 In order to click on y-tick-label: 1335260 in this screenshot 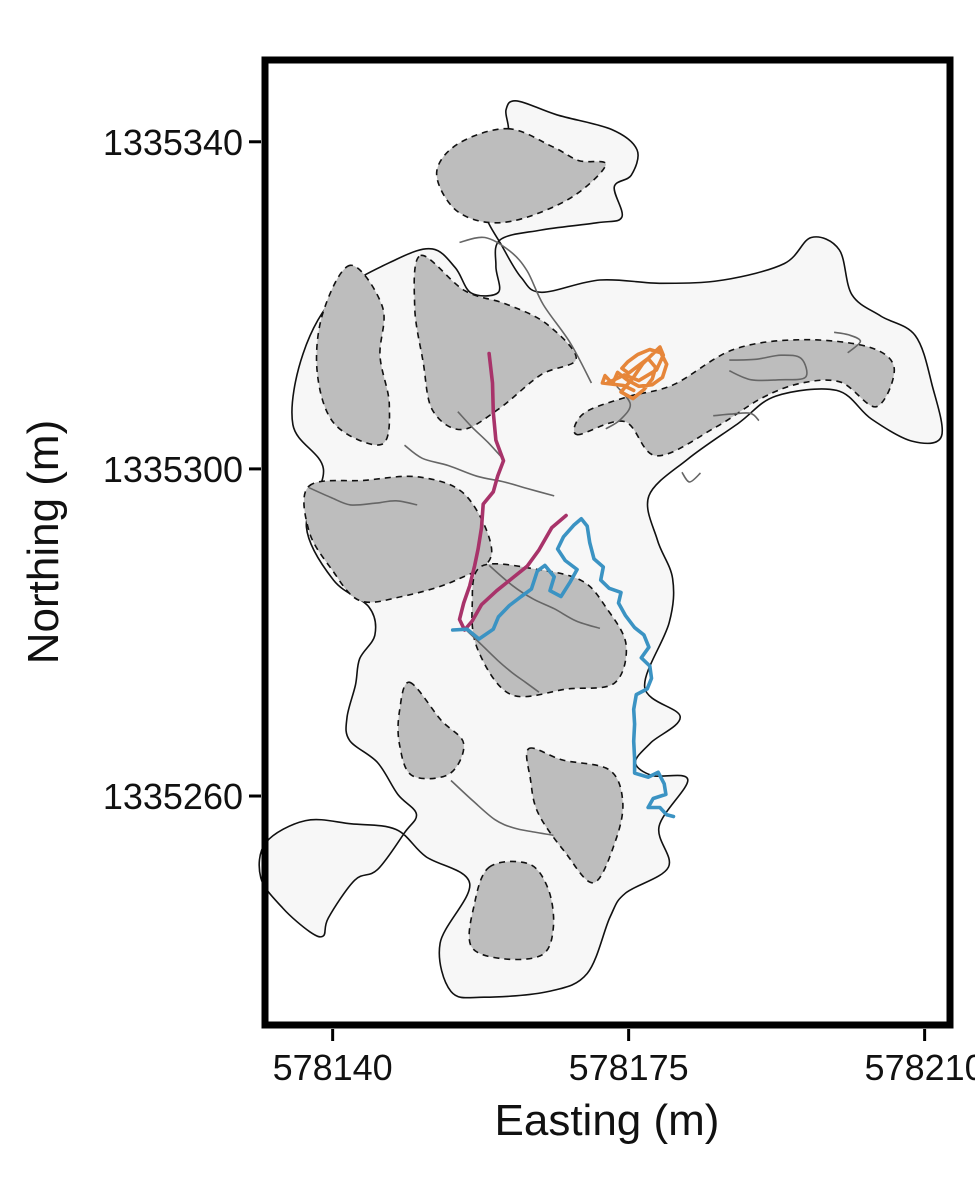, I will do `click(173, 796)`.